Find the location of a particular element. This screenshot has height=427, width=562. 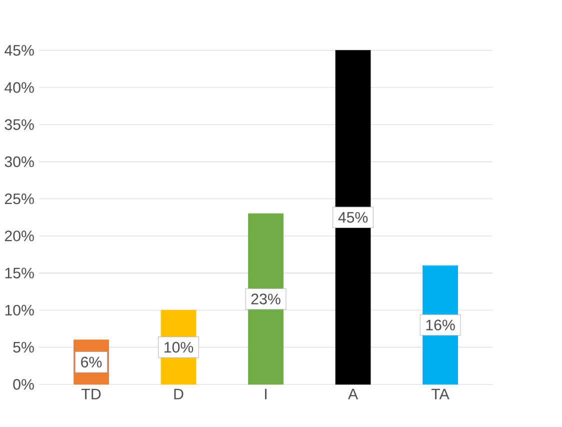

x-tick-label: I is located at coordinates (265, 394).